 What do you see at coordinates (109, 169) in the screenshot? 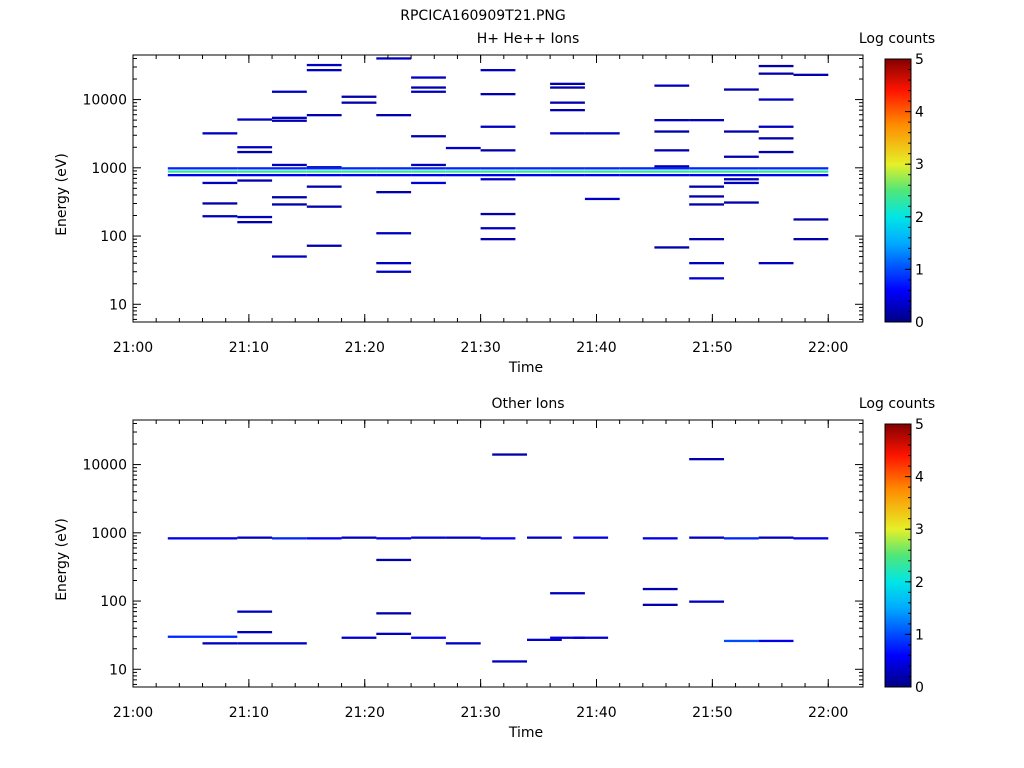
I see `y-tick-label: 1000` at bounding box center [109, 169].